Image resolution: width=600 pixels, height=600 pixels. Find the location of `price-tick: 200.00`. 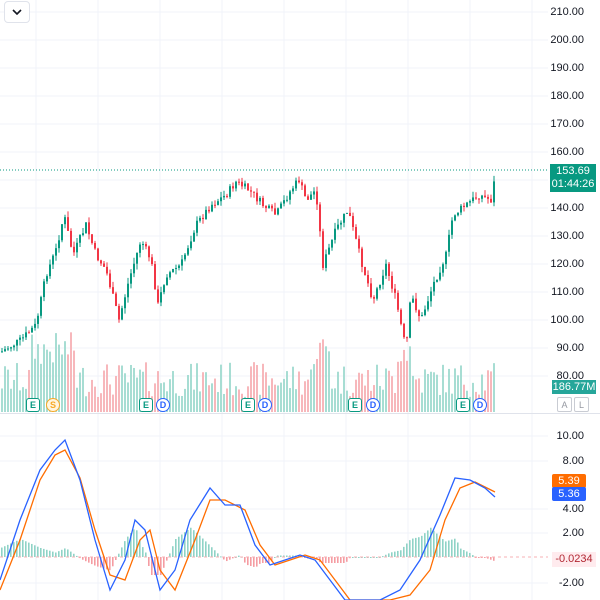

price-tick: 200.00 is located at coordinates (567, 40).